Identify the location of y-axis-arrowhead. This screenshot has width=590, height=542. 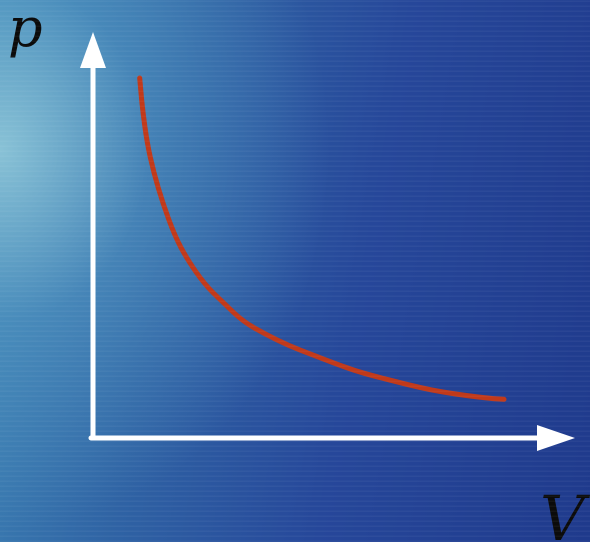
(93, 50).